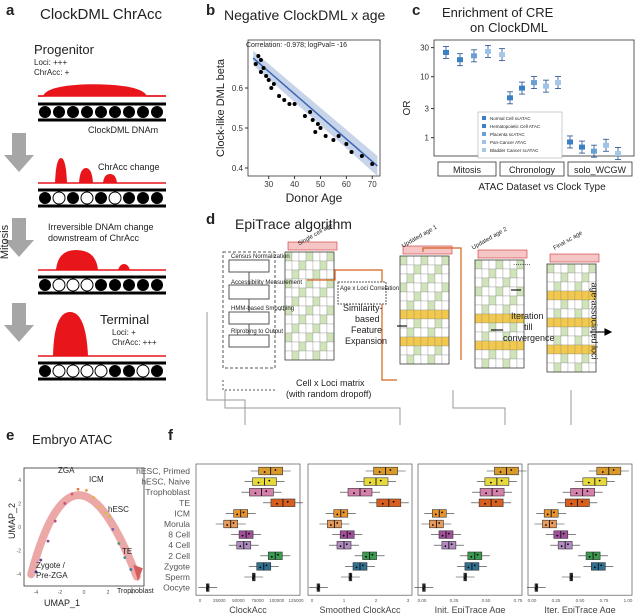  What do you see at coordinates (370, 289) in the screenshot?
I see `age-corr-label: Age x Loci Correlation` at bounding box center [370, 289].